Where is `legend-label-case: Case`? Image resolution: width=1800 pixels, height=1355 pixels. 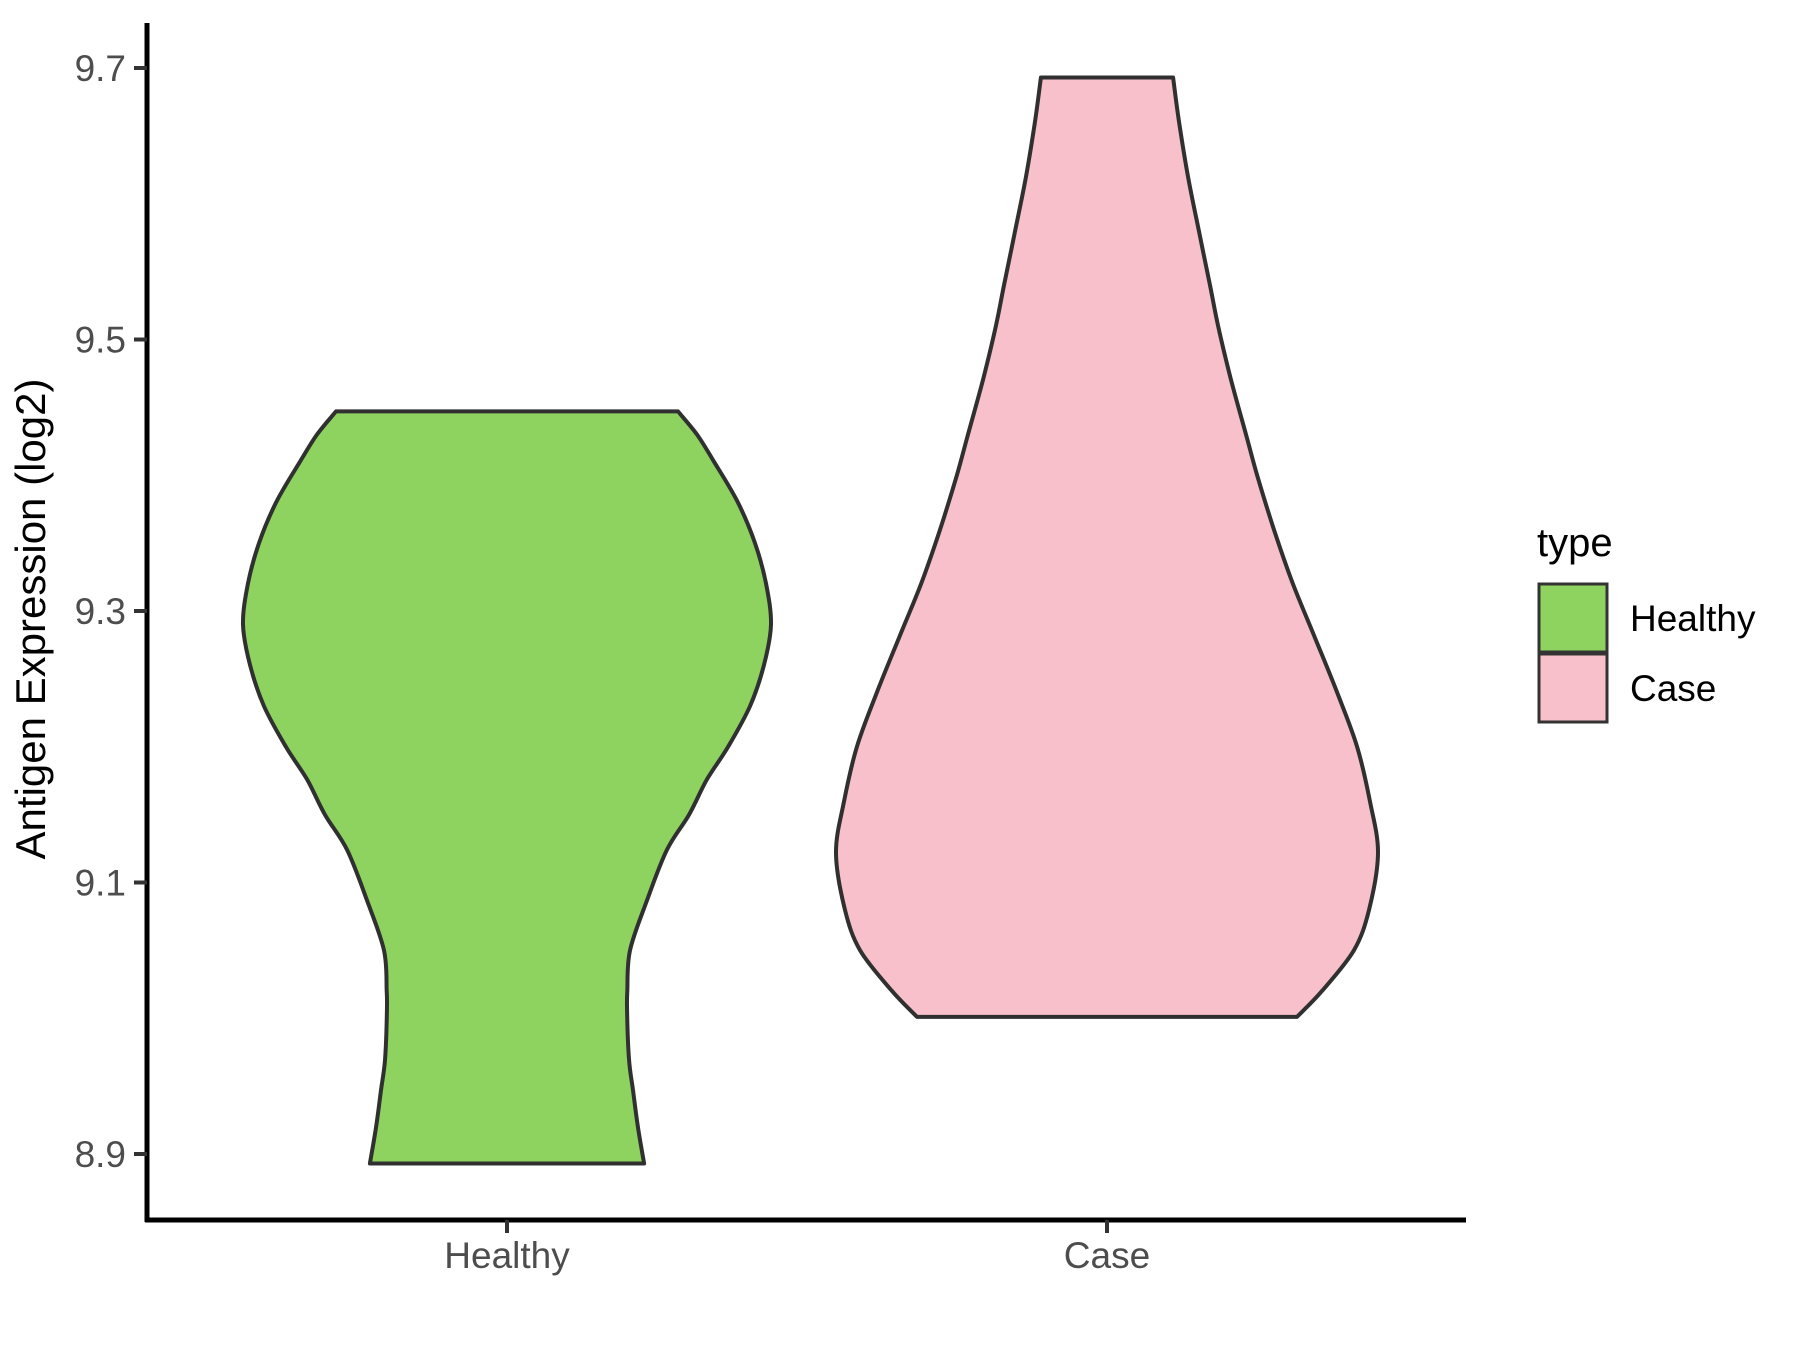 legend-label-case: Case is located at coordinates (1673, 688).